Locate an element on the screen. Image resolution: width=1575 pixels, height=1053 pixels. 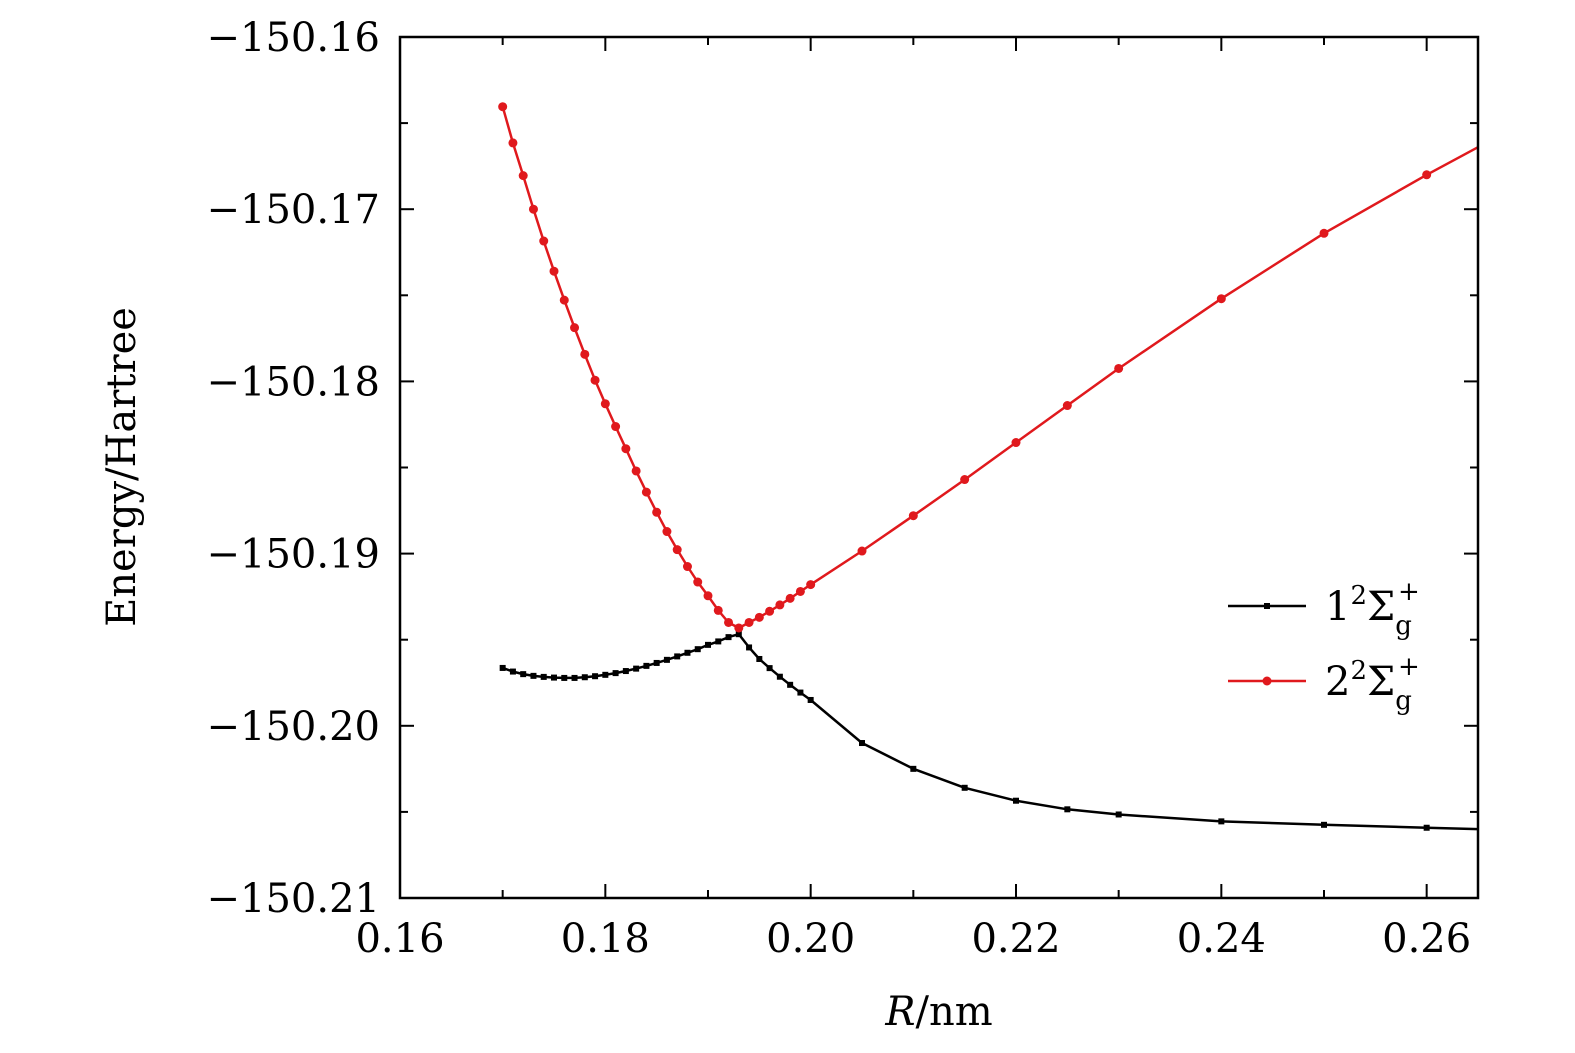
legend-item-2: 22Σg+ is located at coordinates (1324, 684).